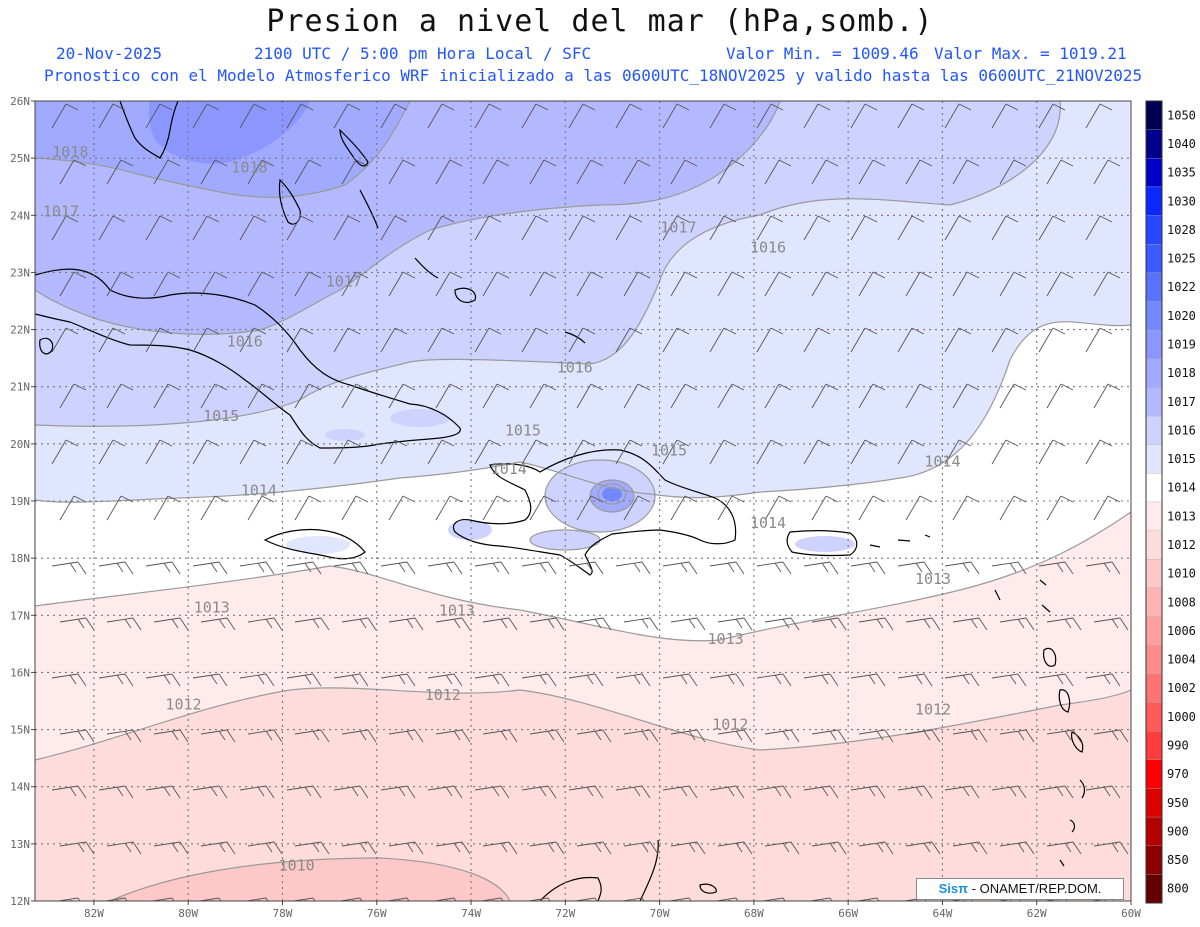  I want to click on colorbar-frame, so click(1154, 502).